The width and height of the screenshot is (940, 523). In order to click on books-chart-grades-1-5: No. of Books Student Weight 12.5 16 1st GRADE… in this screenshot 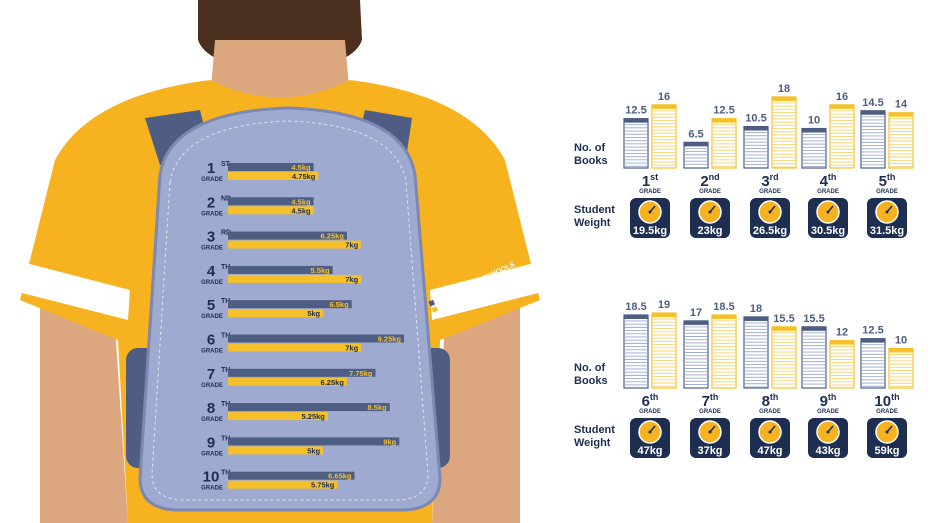, I will do `click(750, 160)`.